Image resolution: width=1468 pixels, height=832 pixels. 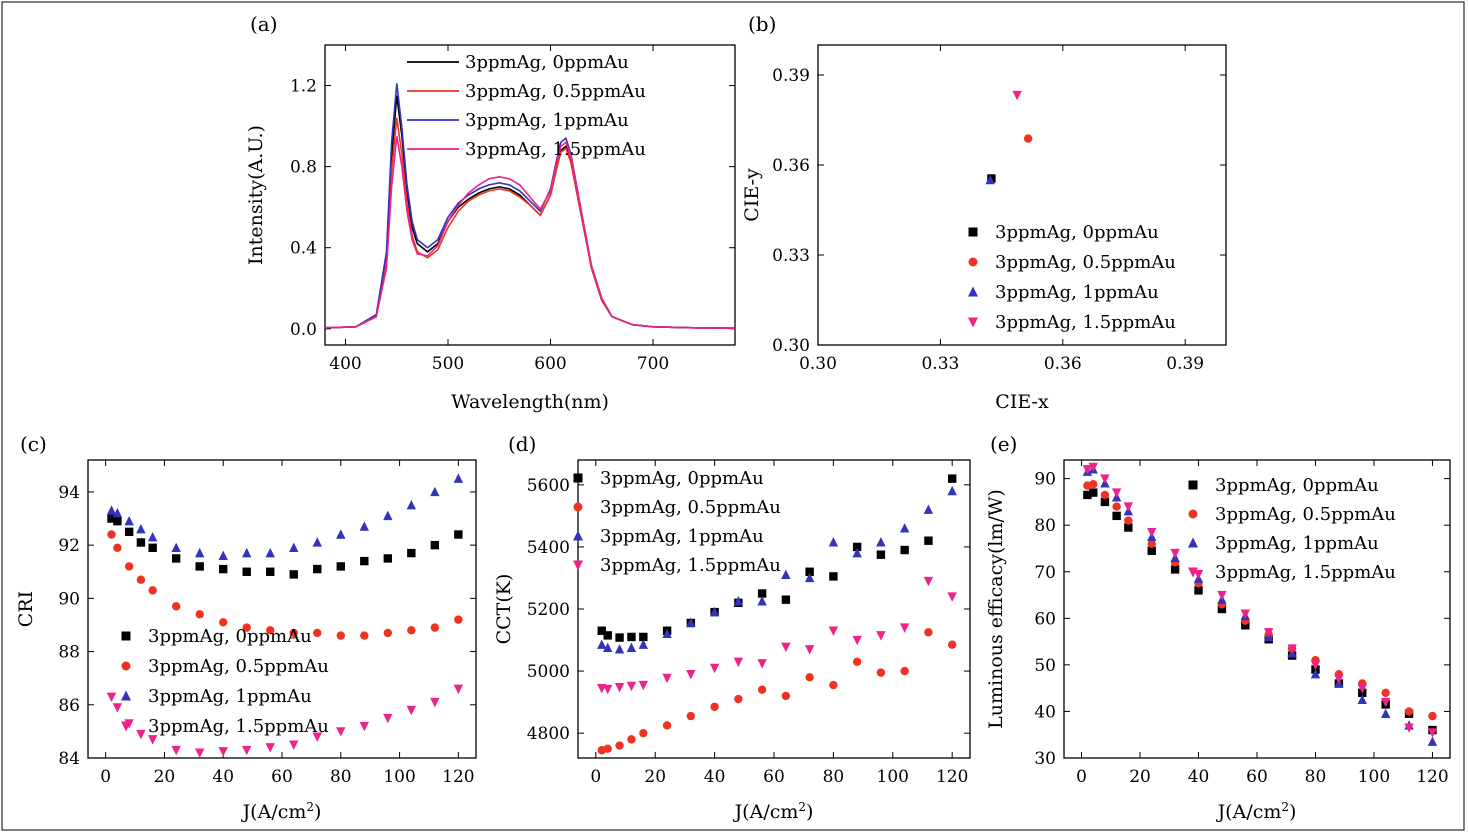 I want to click on y-tick-label: 5400, so click(x=548, y=548).